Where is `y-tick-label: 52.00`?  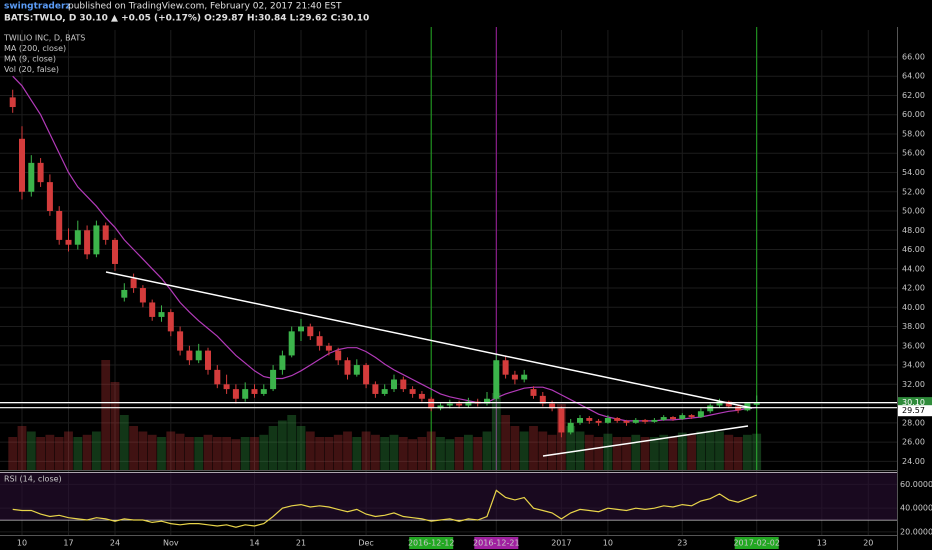 y-tick-label: 52.00 is located at coordinates (913, 191).